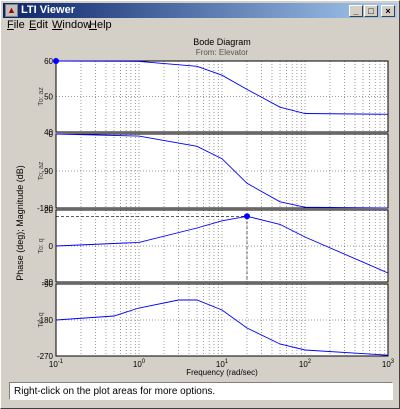 The height and width of the screenshot is (409, 400). I want to click on title-bar: ▲ LTI Viewer _ □ ×, so click(200, 10).